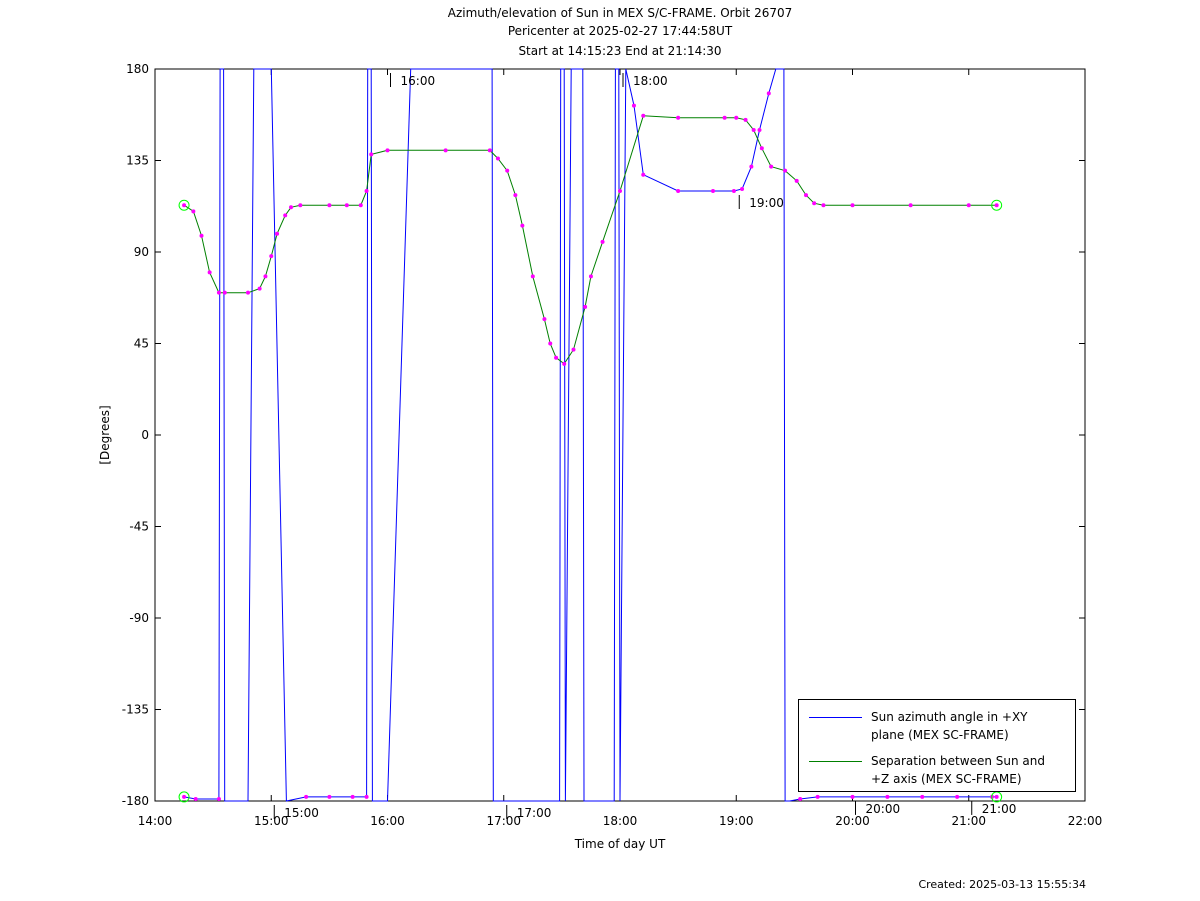 The height and width of the screenshot is (901, 1200). Describe the element at coordinates (139, 527) in the screenshot. I see `y-tick-label: -45` at that location.